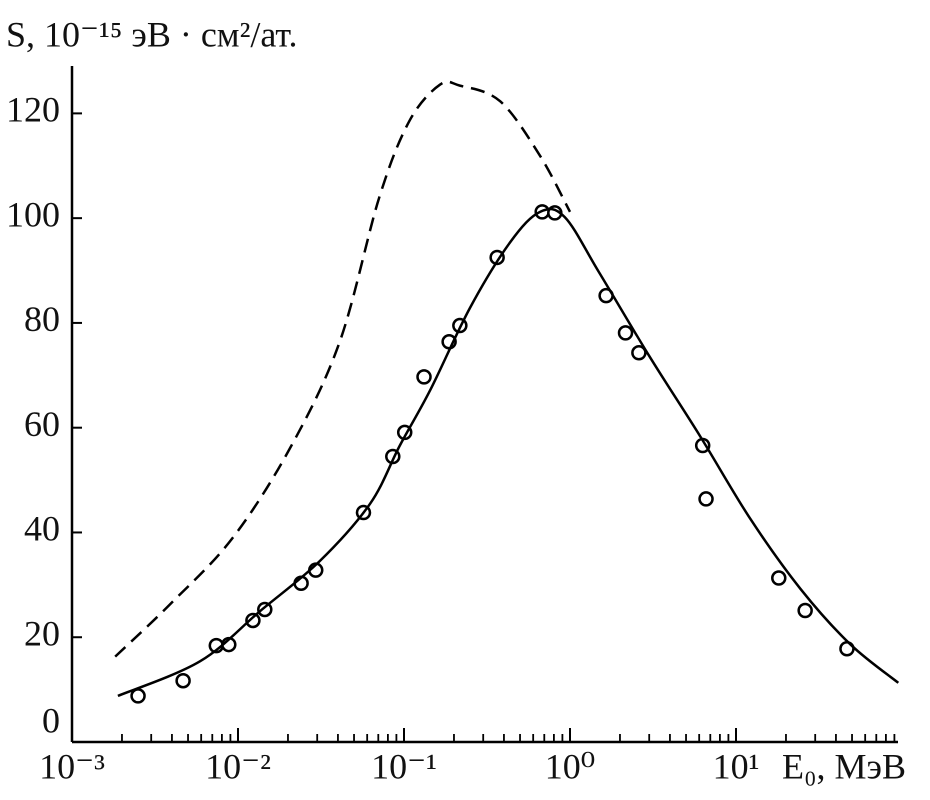 The image size is (930, 800). I want to click on y-axis-title: S, 10⁻¹⁵ эВ · см²/ат., so click(151, 34).